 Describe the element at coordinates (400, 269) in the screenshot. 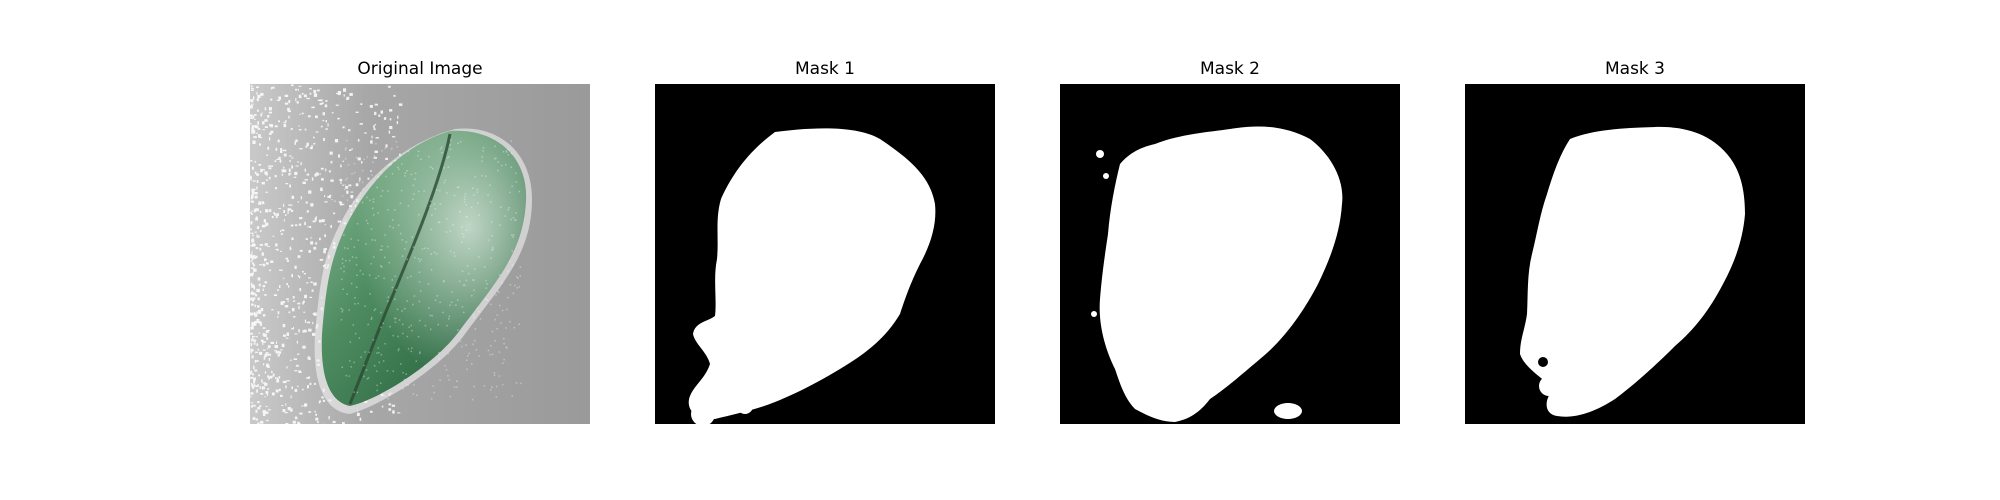

I see `leaf-midrib` at that location.